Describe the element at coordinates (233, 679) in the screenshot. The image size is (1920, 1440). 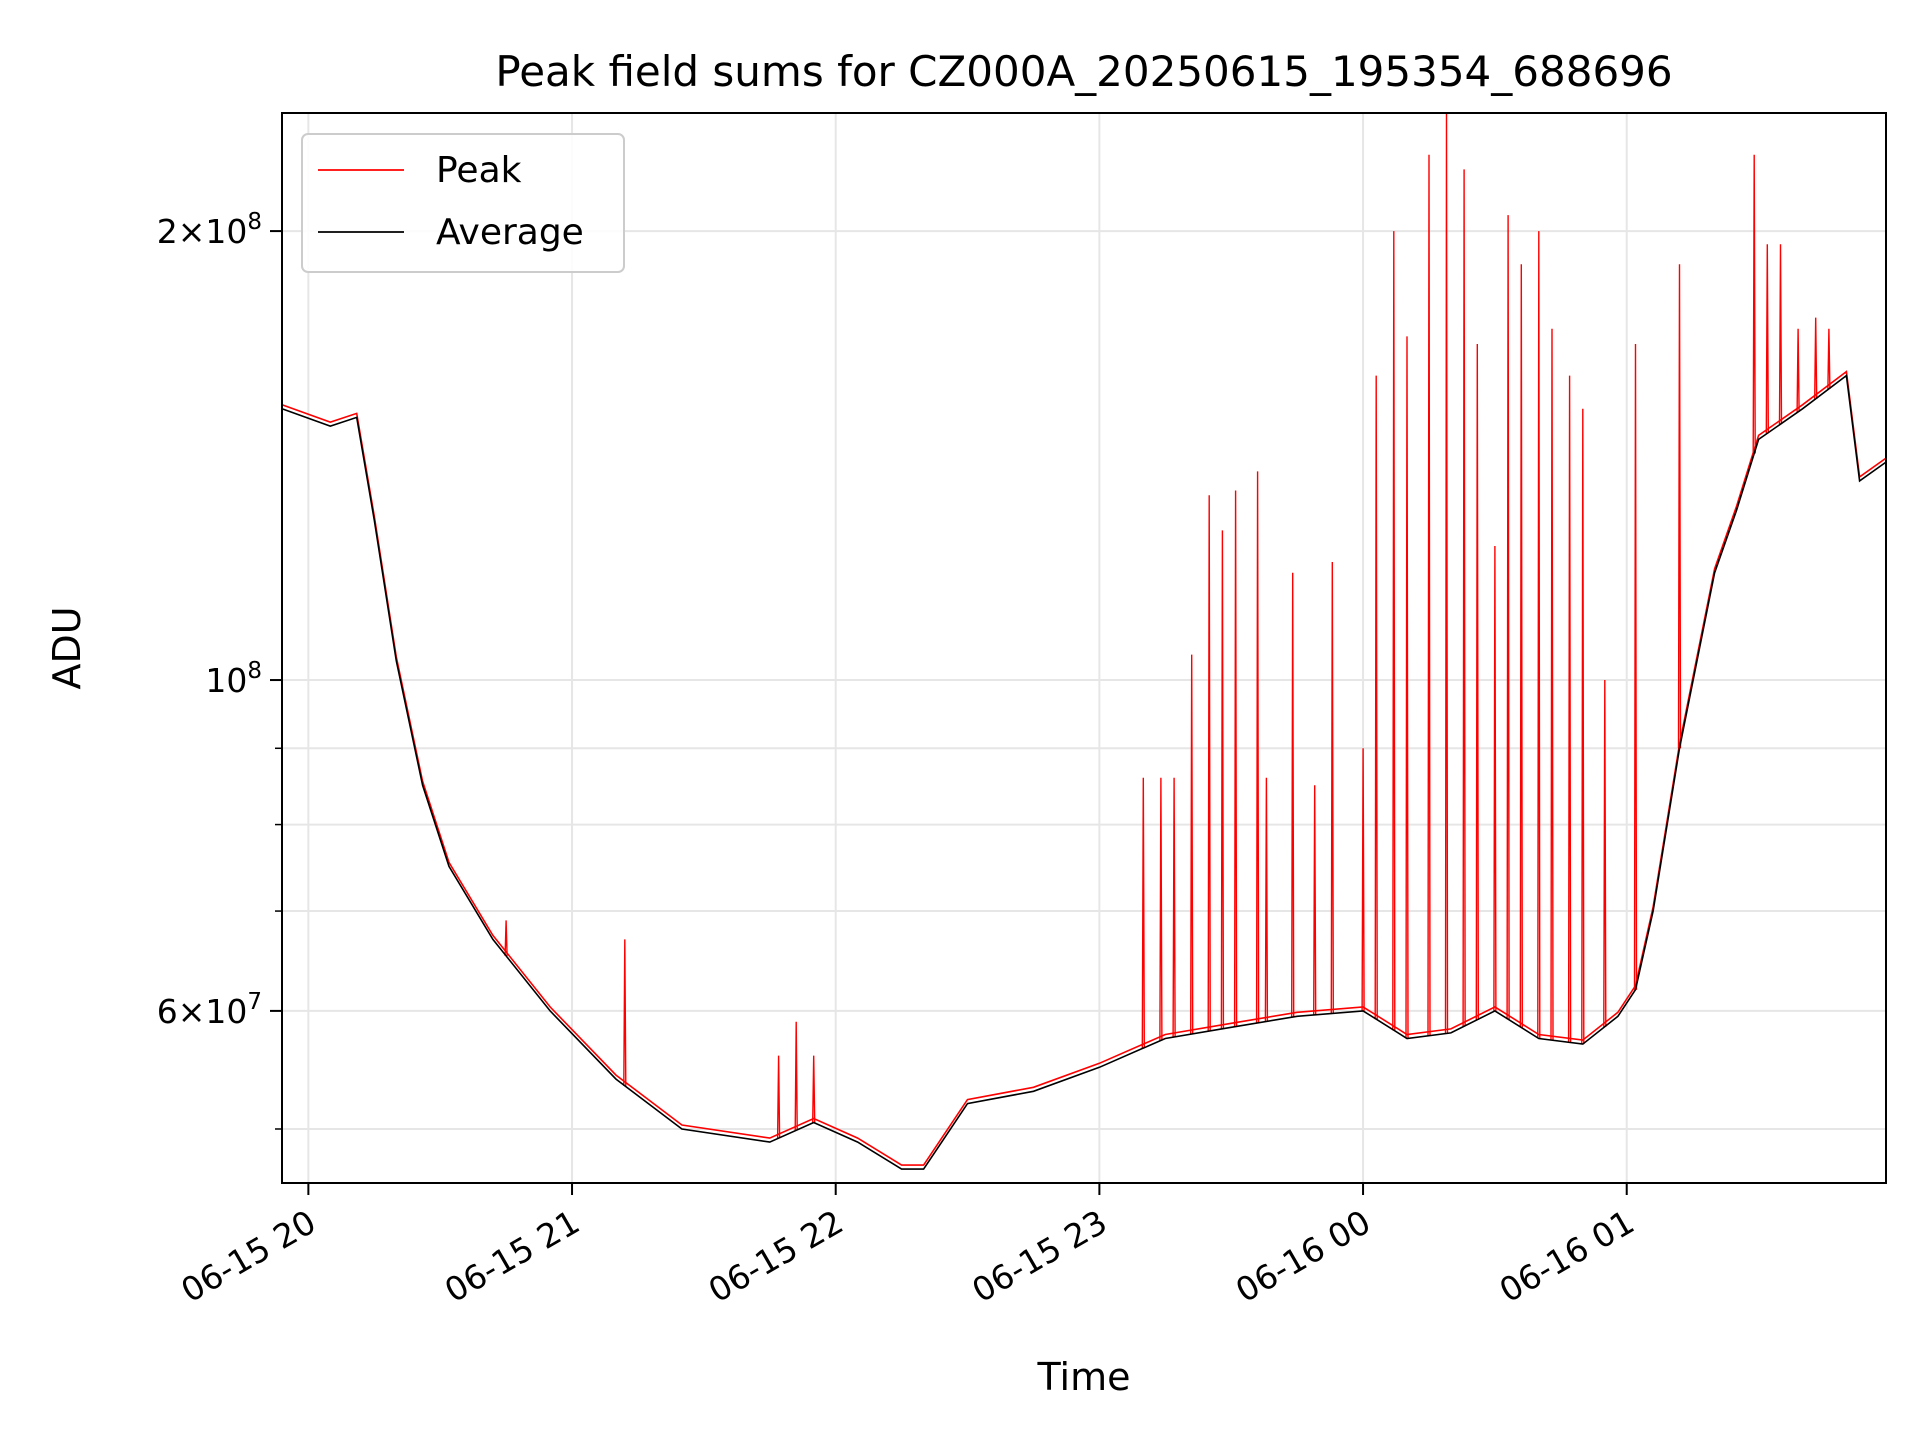
I see `y-tick-label: 108` at that location.